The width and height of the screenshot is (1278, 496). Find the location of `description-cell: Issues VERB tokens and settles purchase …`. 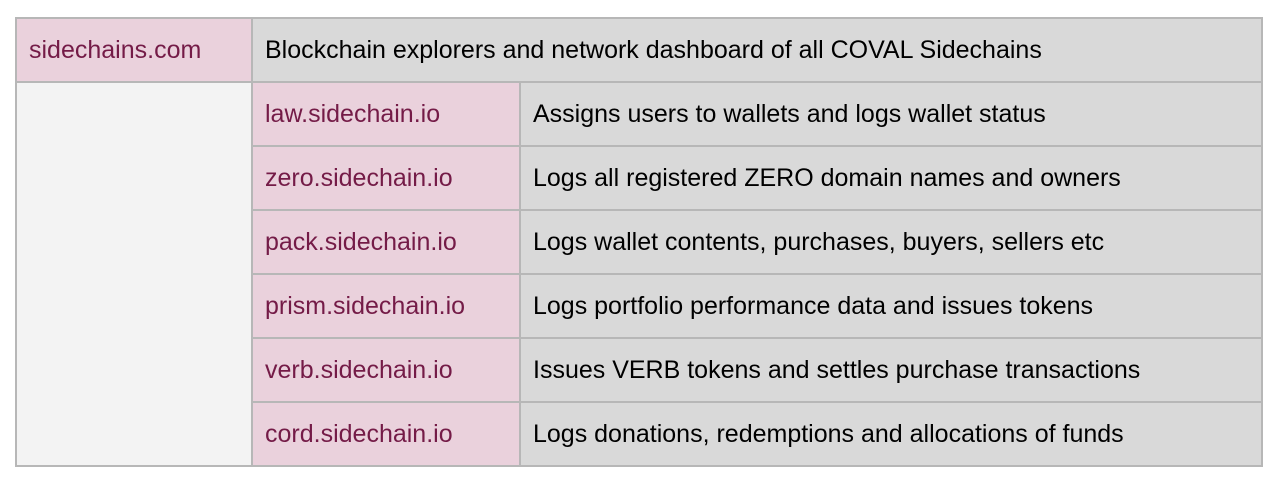

description-cell: Issues VERB tokens and settles purchase … is located at coordinates (891, 370).